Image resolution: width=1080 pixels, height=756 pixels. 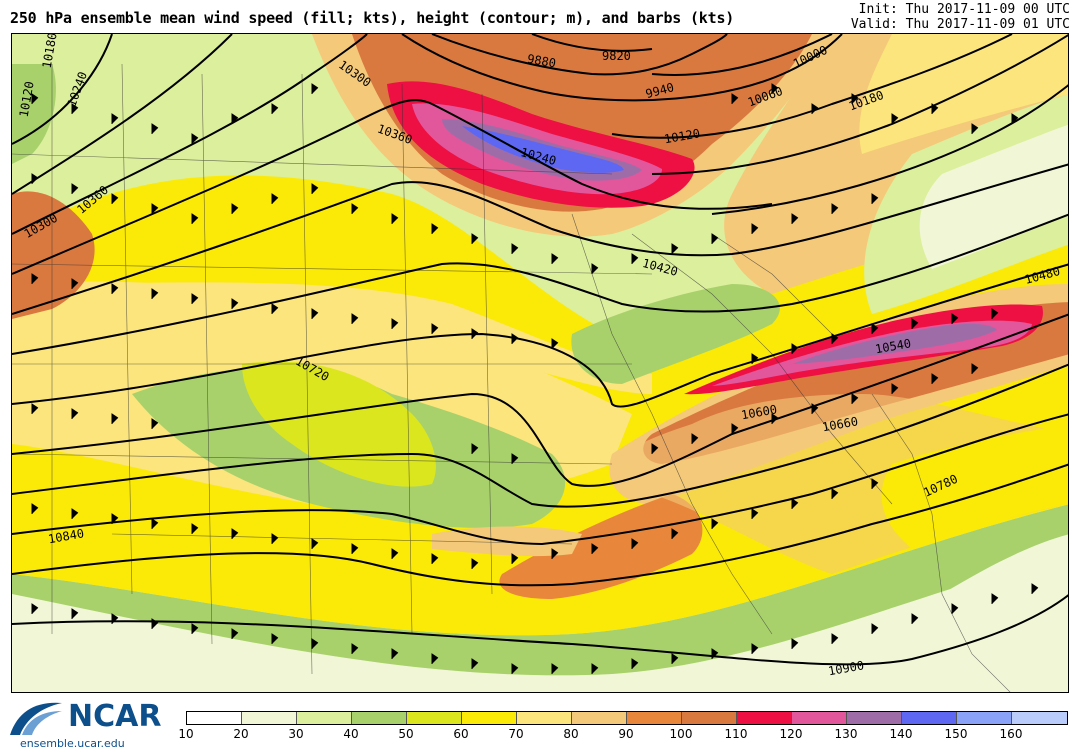 What do you see at coordinates (36, 718) in the screenshot?
I see `ncar-swoosh-icon` at bounding box center [36, 718].